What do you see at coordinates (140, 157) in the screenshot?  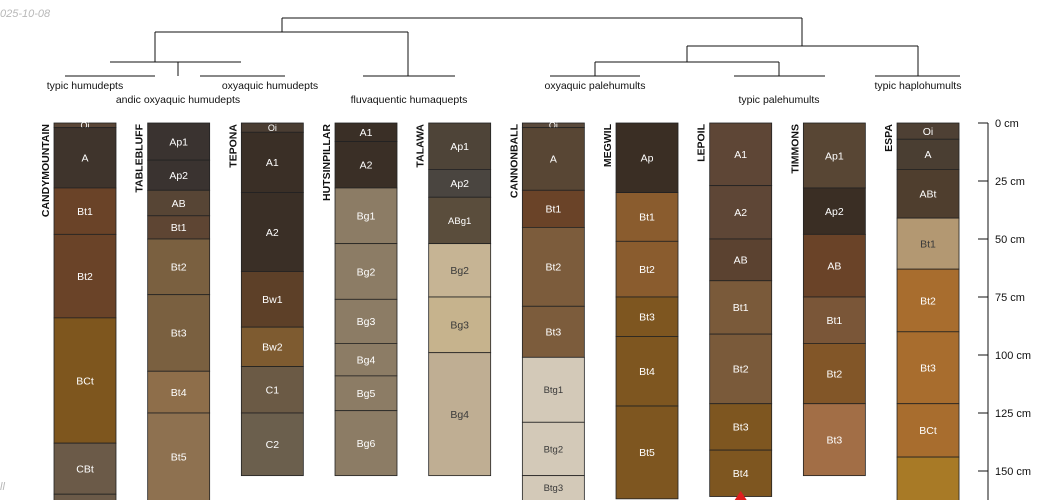 I see `profile-name: TABLEBLUFF` at bounding box center [140, 157].